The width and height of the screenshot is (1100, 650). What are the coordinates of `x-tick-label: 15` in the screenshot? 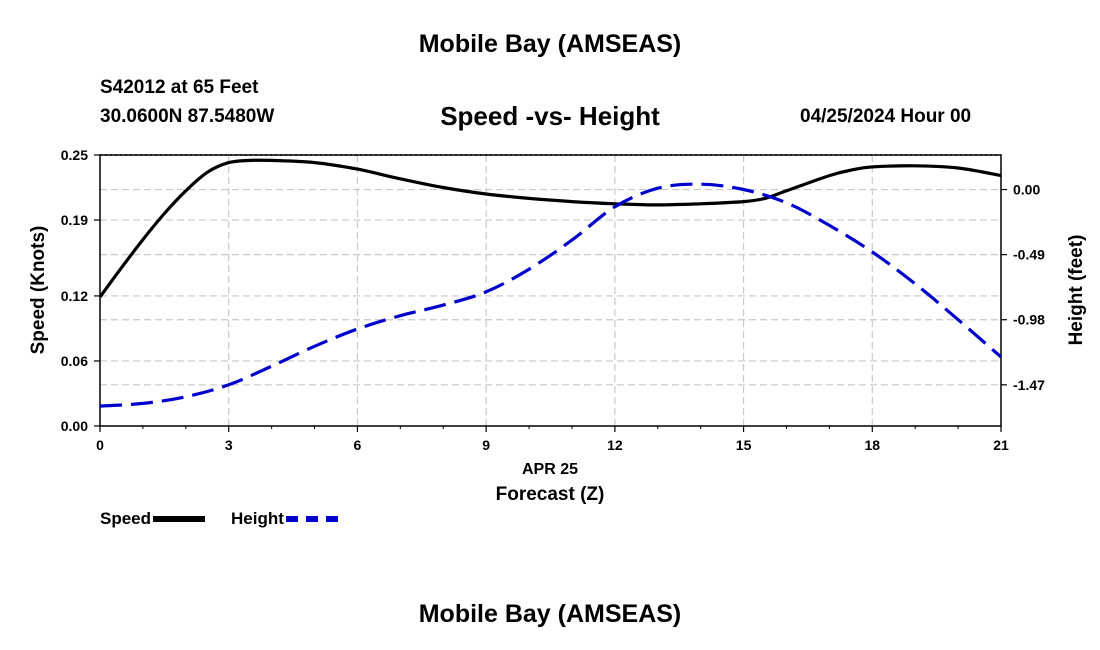 It's located at (744, 445).